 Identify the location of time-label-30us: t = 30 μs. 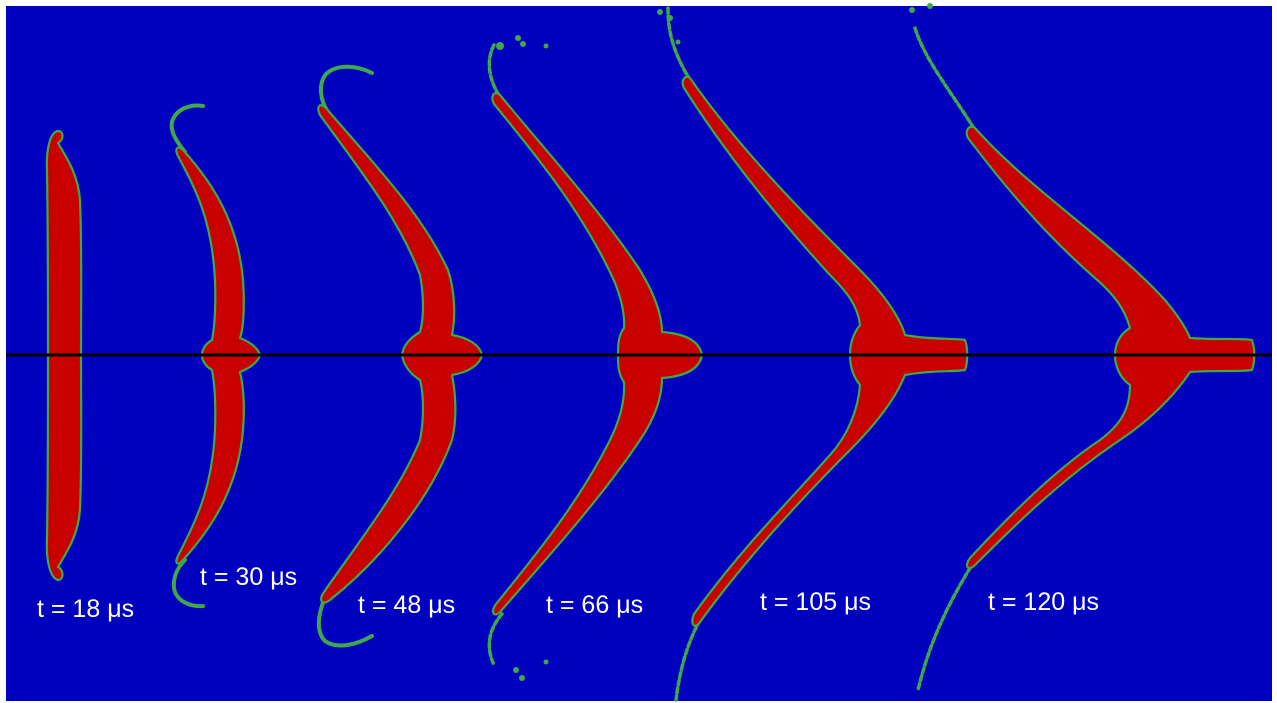
(248, 577).